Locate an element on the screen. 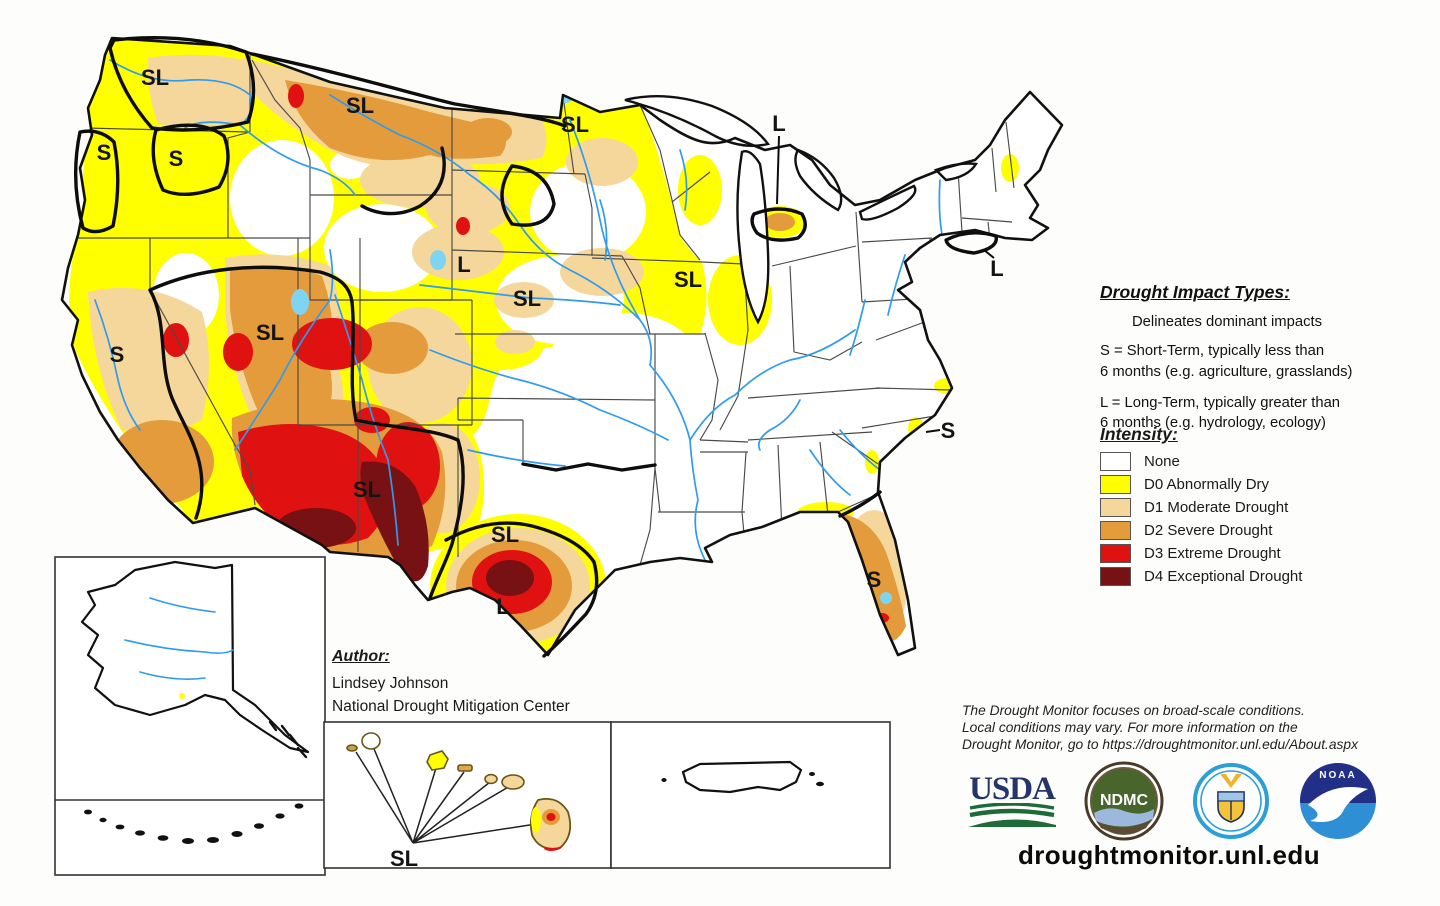  legend-swatch-d1 is located at coordinates (1115, 507).